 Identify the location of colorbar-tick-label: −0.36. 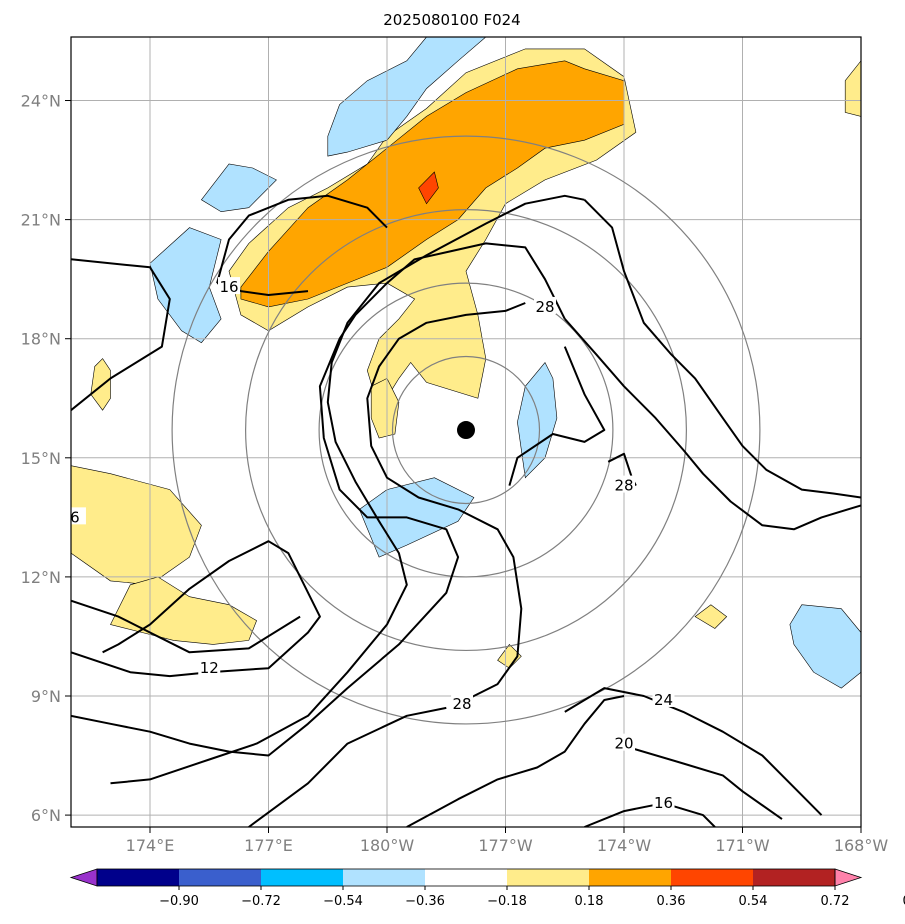
(425, 901).